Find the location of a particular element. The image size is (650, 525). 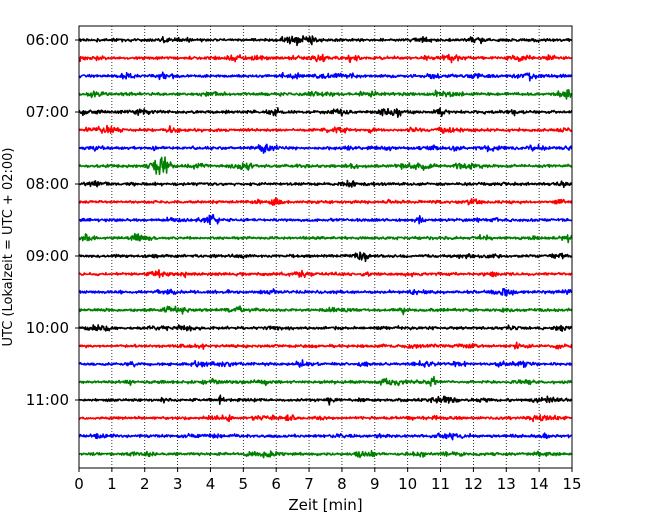

x-tick-label: 5 is located at coordinates (244, 484).